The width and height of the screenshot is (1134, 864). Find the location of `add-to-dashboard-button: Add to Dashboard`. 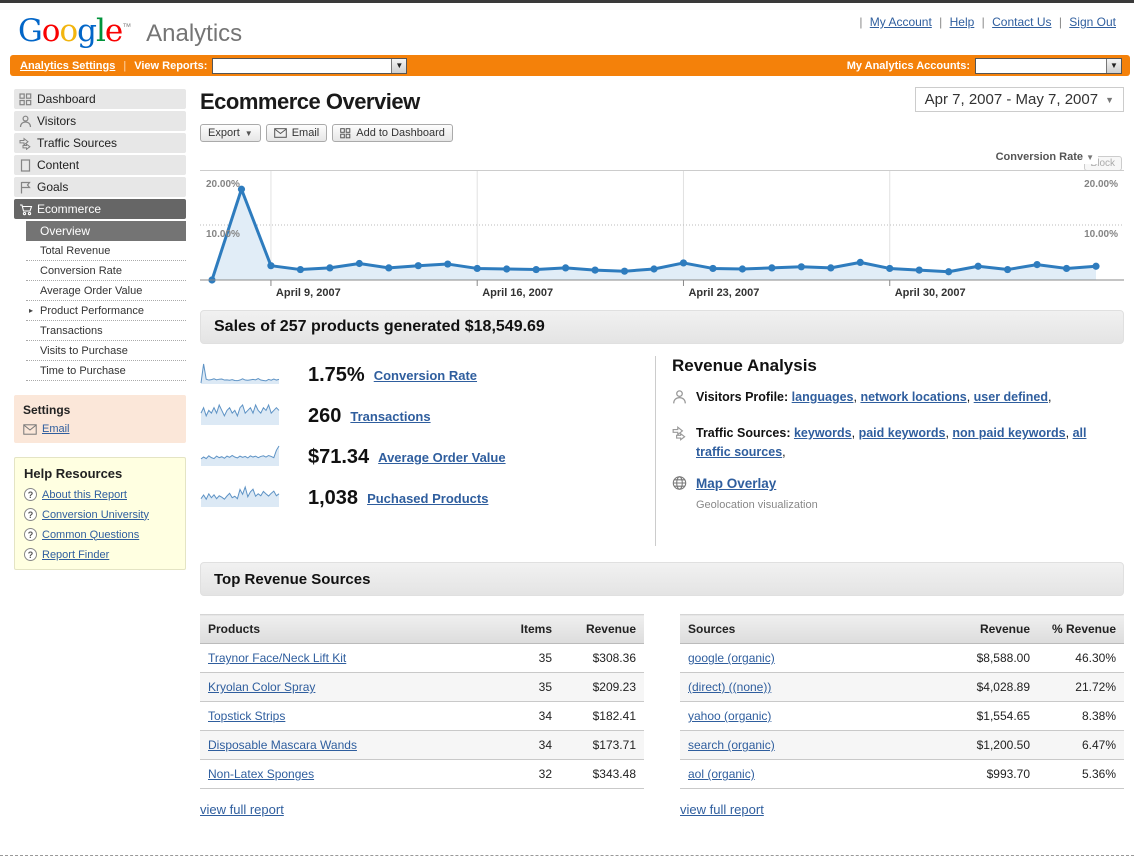

add-to-dashboard-button: Add to Dashboard is located at coordinates (392, 133).